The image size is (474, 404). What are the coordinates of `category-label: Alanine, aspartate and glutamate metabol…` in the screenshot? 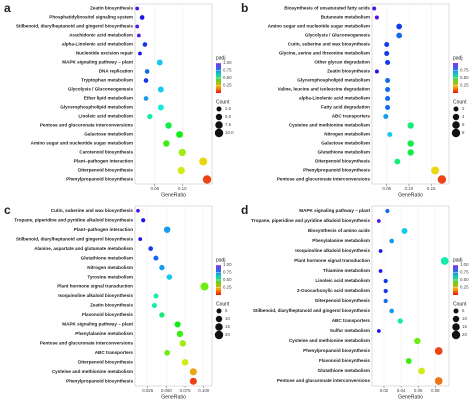 It's located at (83, 248).